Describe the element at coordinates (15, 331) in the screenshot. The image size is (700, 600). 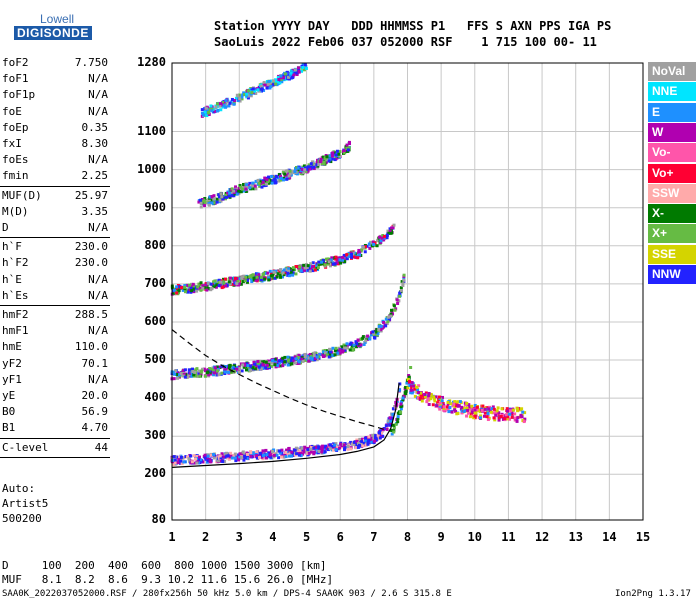
I see `param-name: hmF1` at that location.